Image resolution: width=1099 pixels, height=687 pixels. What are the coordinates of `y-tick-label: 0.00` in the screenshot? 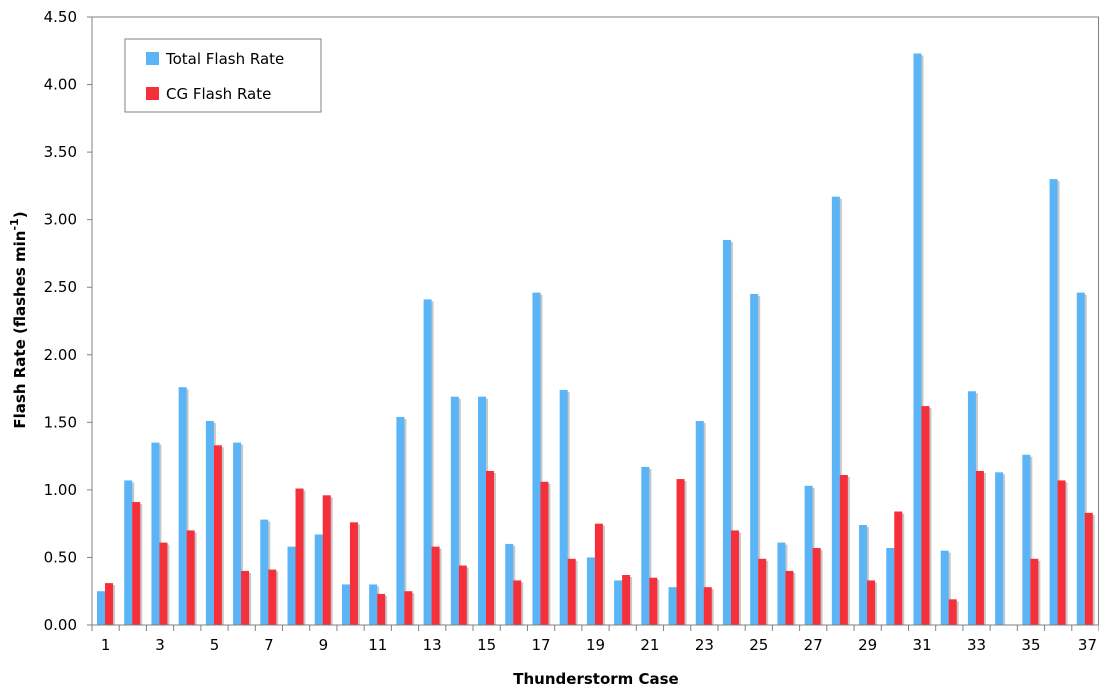 It's located at (60, 625).